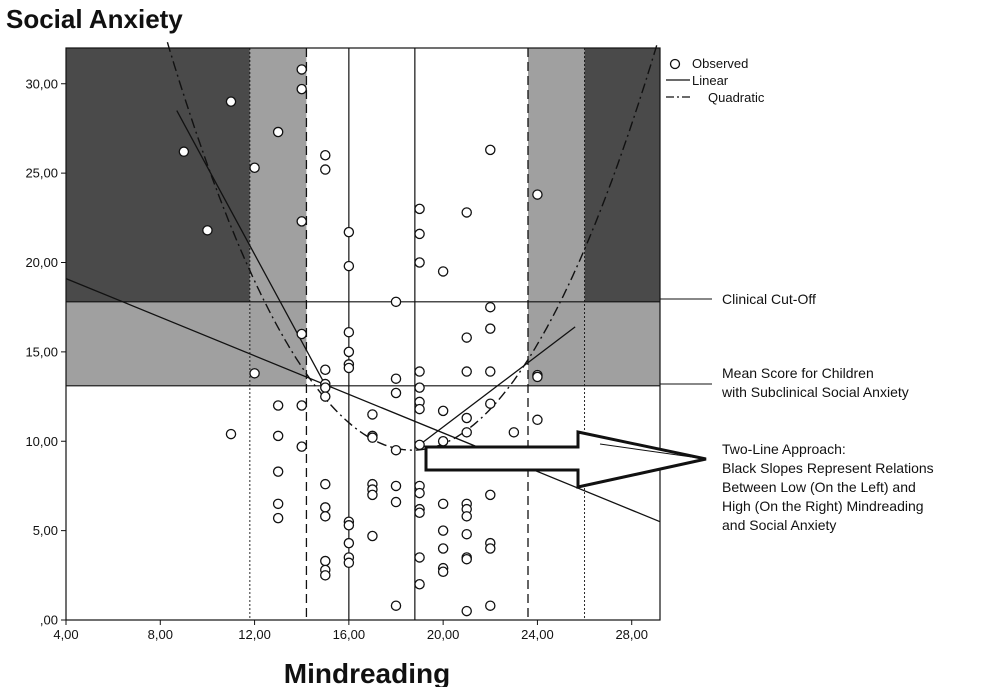 This screenshot has width=984, height=687. Describe the element at coordinates (254, 634) in the screenshot. I see `x-tick-label-2: 12,00` at that location.